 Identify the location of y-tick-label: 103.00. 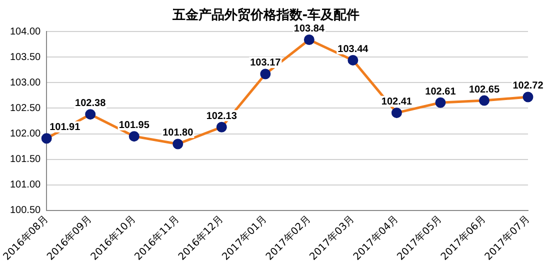
(26, 82).